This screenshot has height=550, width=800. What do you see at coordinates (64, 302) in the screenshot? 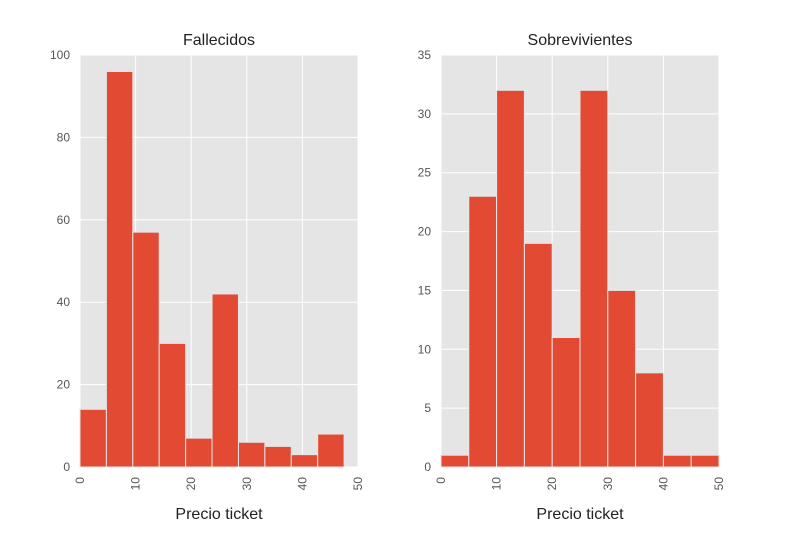
I see `y-tick-label: 40` at bounding box center [64, 302].